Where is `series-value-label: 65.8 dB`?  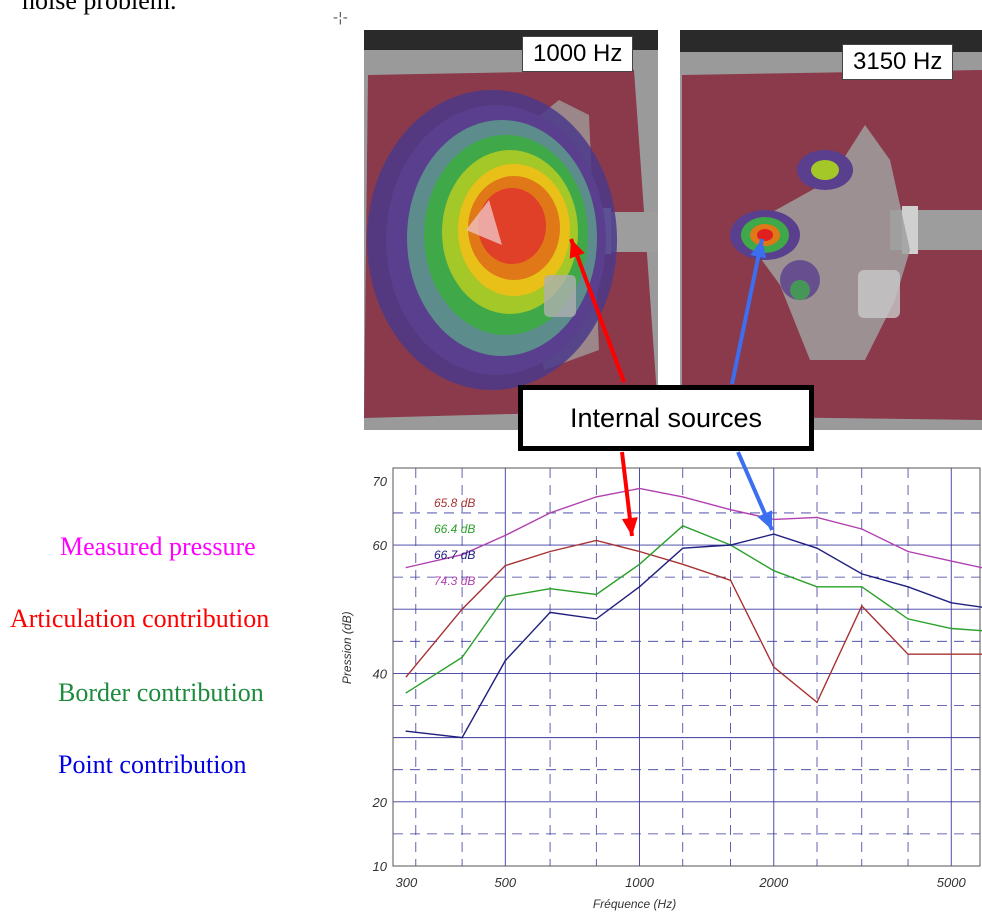
series-value-label: 65.8 dB is located at coordinates (454, 503).